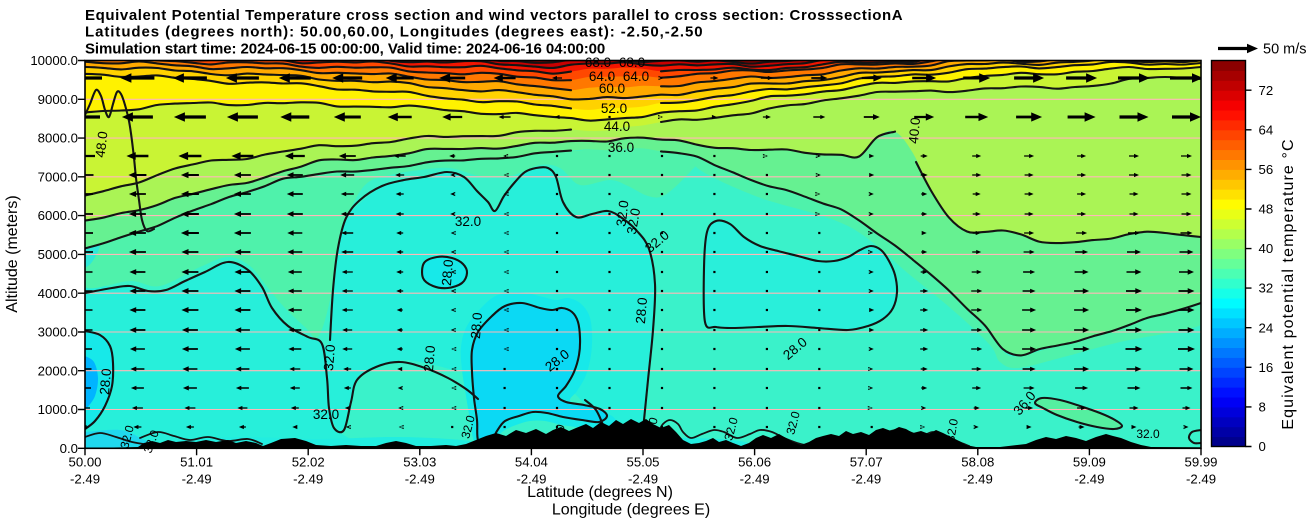  What do you see at coordinates (1266, 248) in the screenshot?
I see `svg-text: 40` at bounding box center [1266, 248].